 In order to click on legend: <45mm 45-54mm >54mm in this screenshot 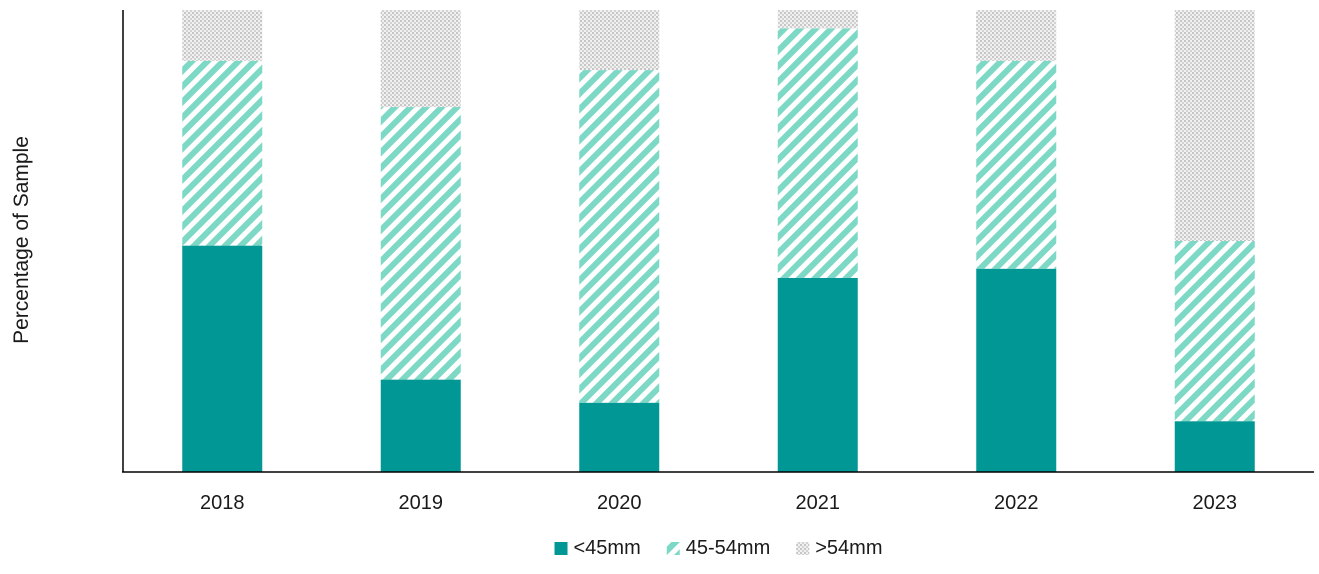, I will do `click(718, 548)`.